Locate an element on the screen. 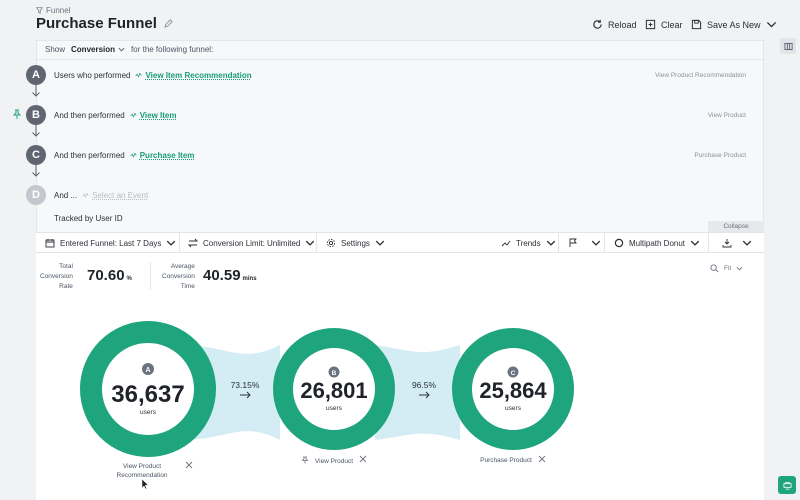 The width and height of the screenshot is (800, 500). clear-label: Clear is located at coordinates (672, 24).